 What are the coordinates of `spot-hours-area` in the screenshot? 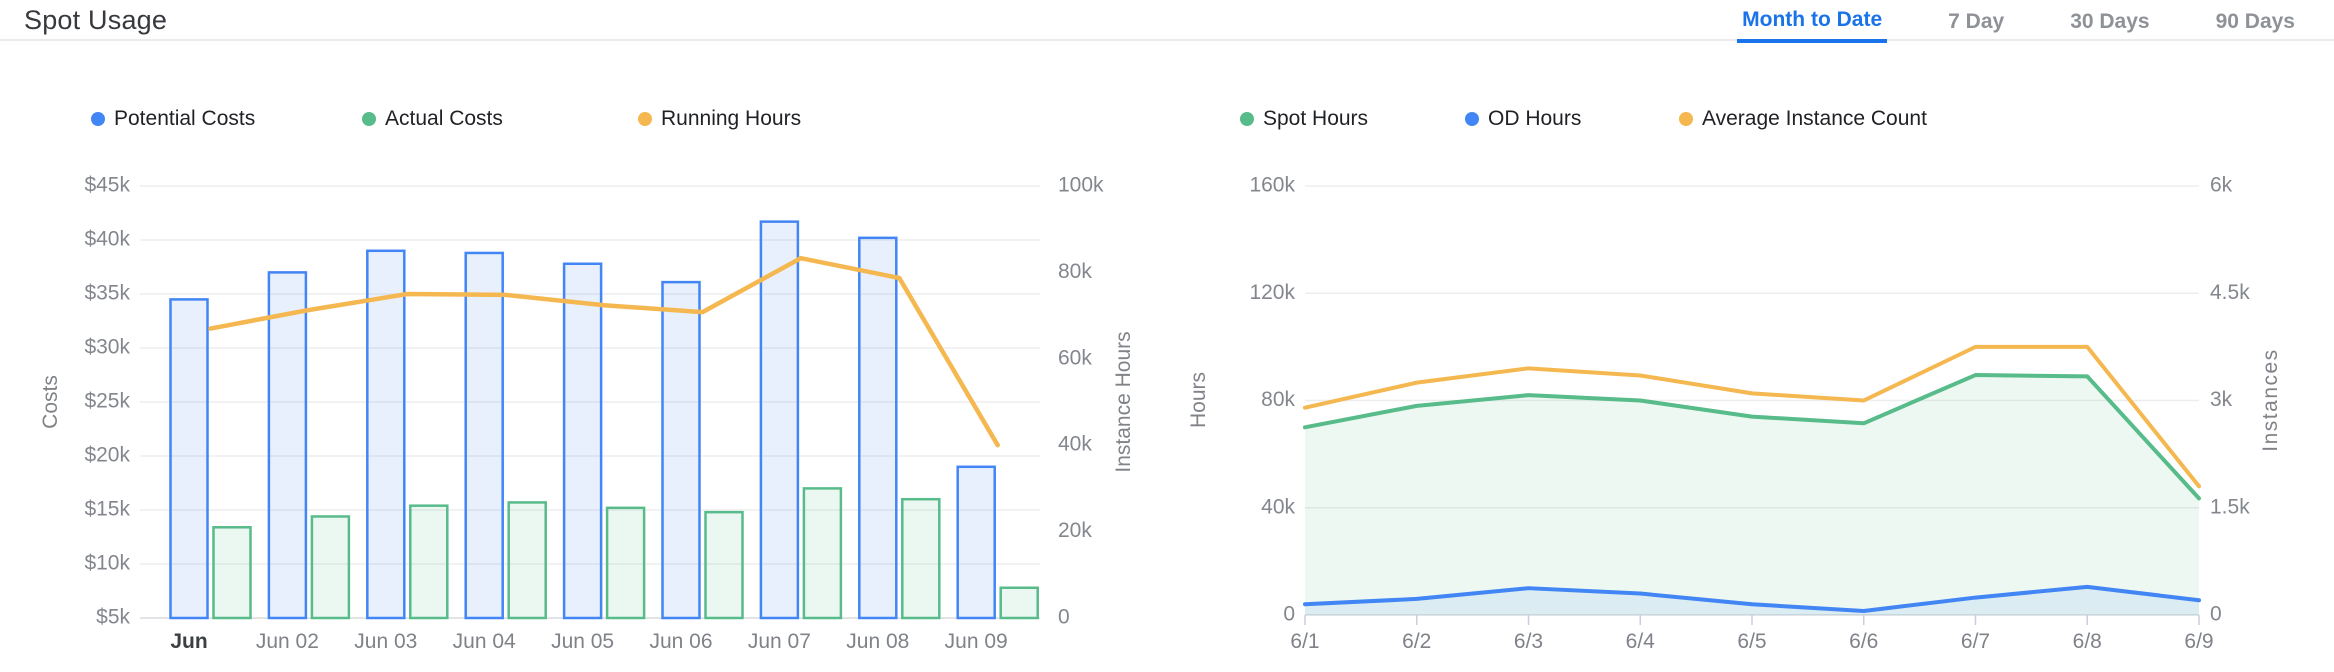 It's located at (1752, 495).